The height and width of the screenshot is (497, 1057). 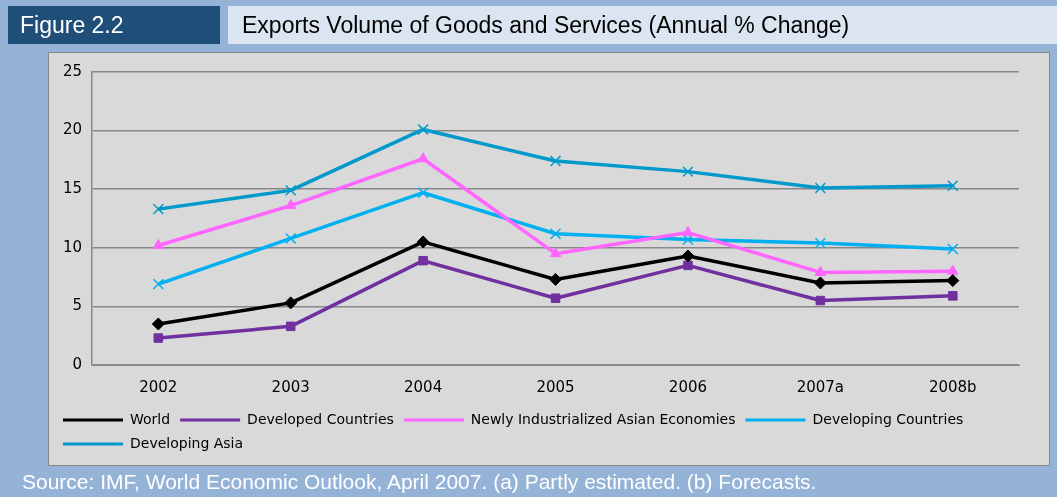 I want to click on legend-label: Developed Countries, so click(x=320, y=418).